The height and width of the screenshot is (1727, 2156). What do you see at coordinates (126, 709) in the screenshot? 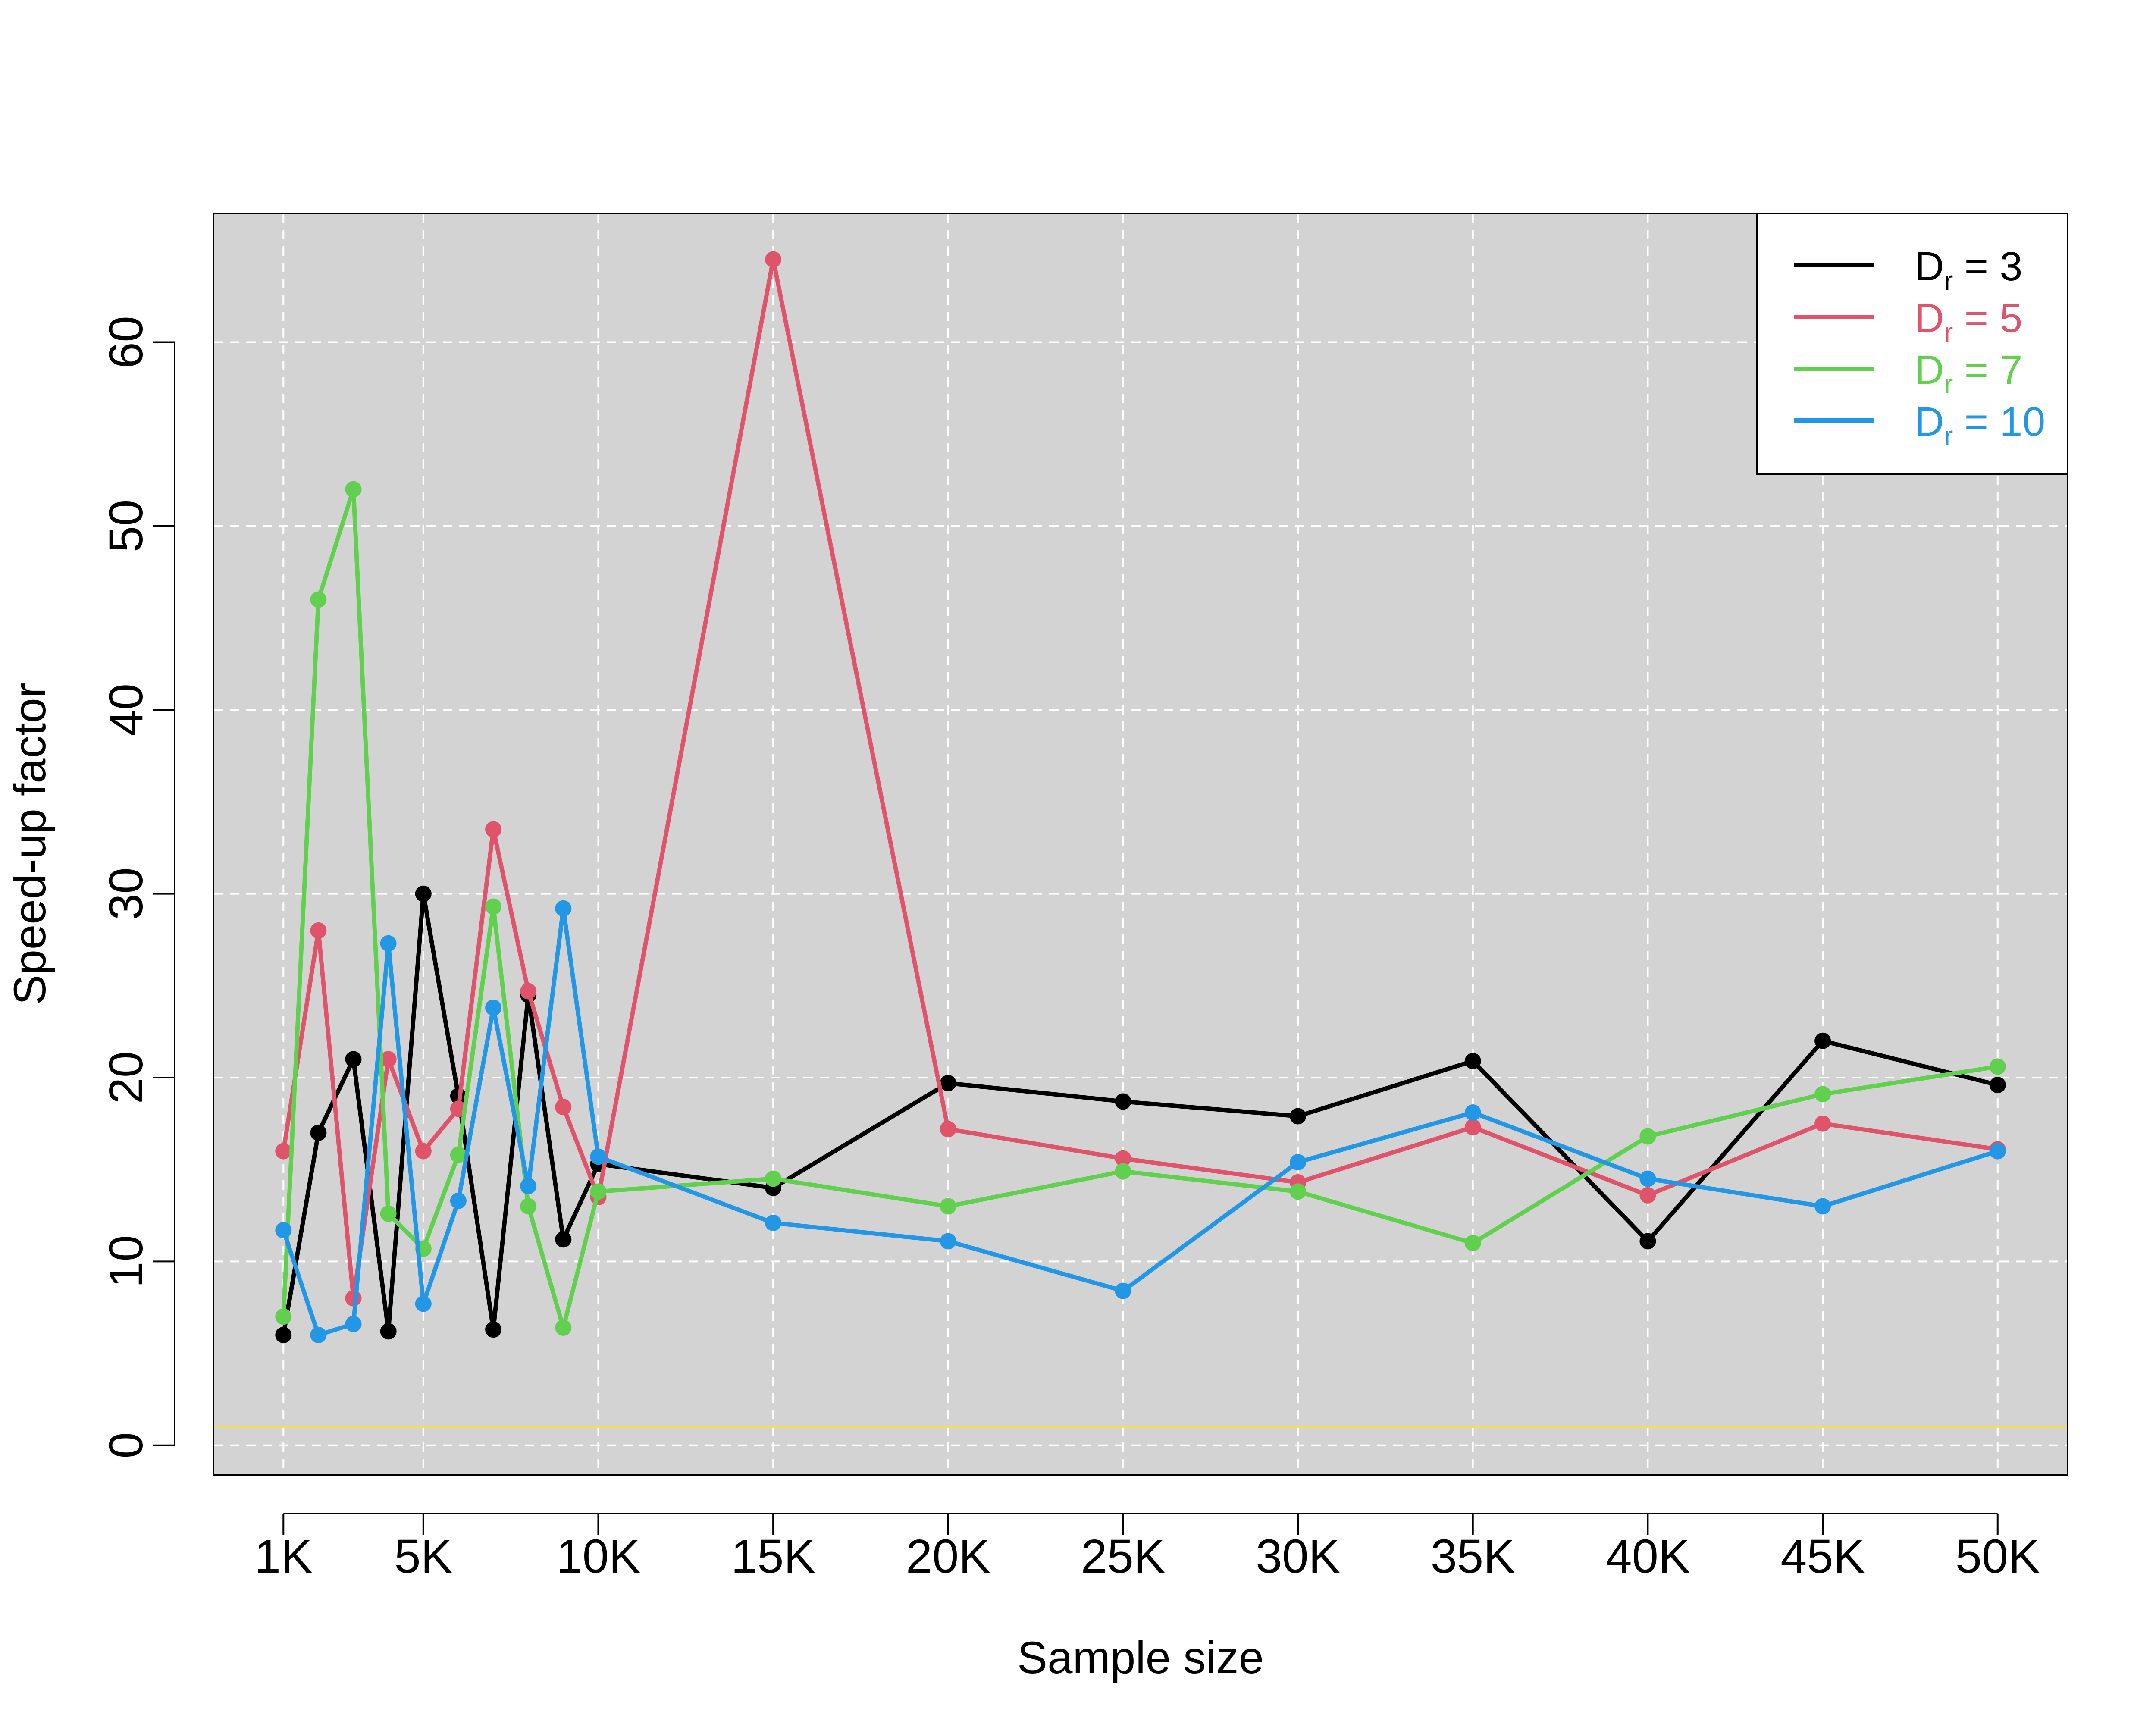
I see `y-tick-label: 40` at bounding box center [126, 709].